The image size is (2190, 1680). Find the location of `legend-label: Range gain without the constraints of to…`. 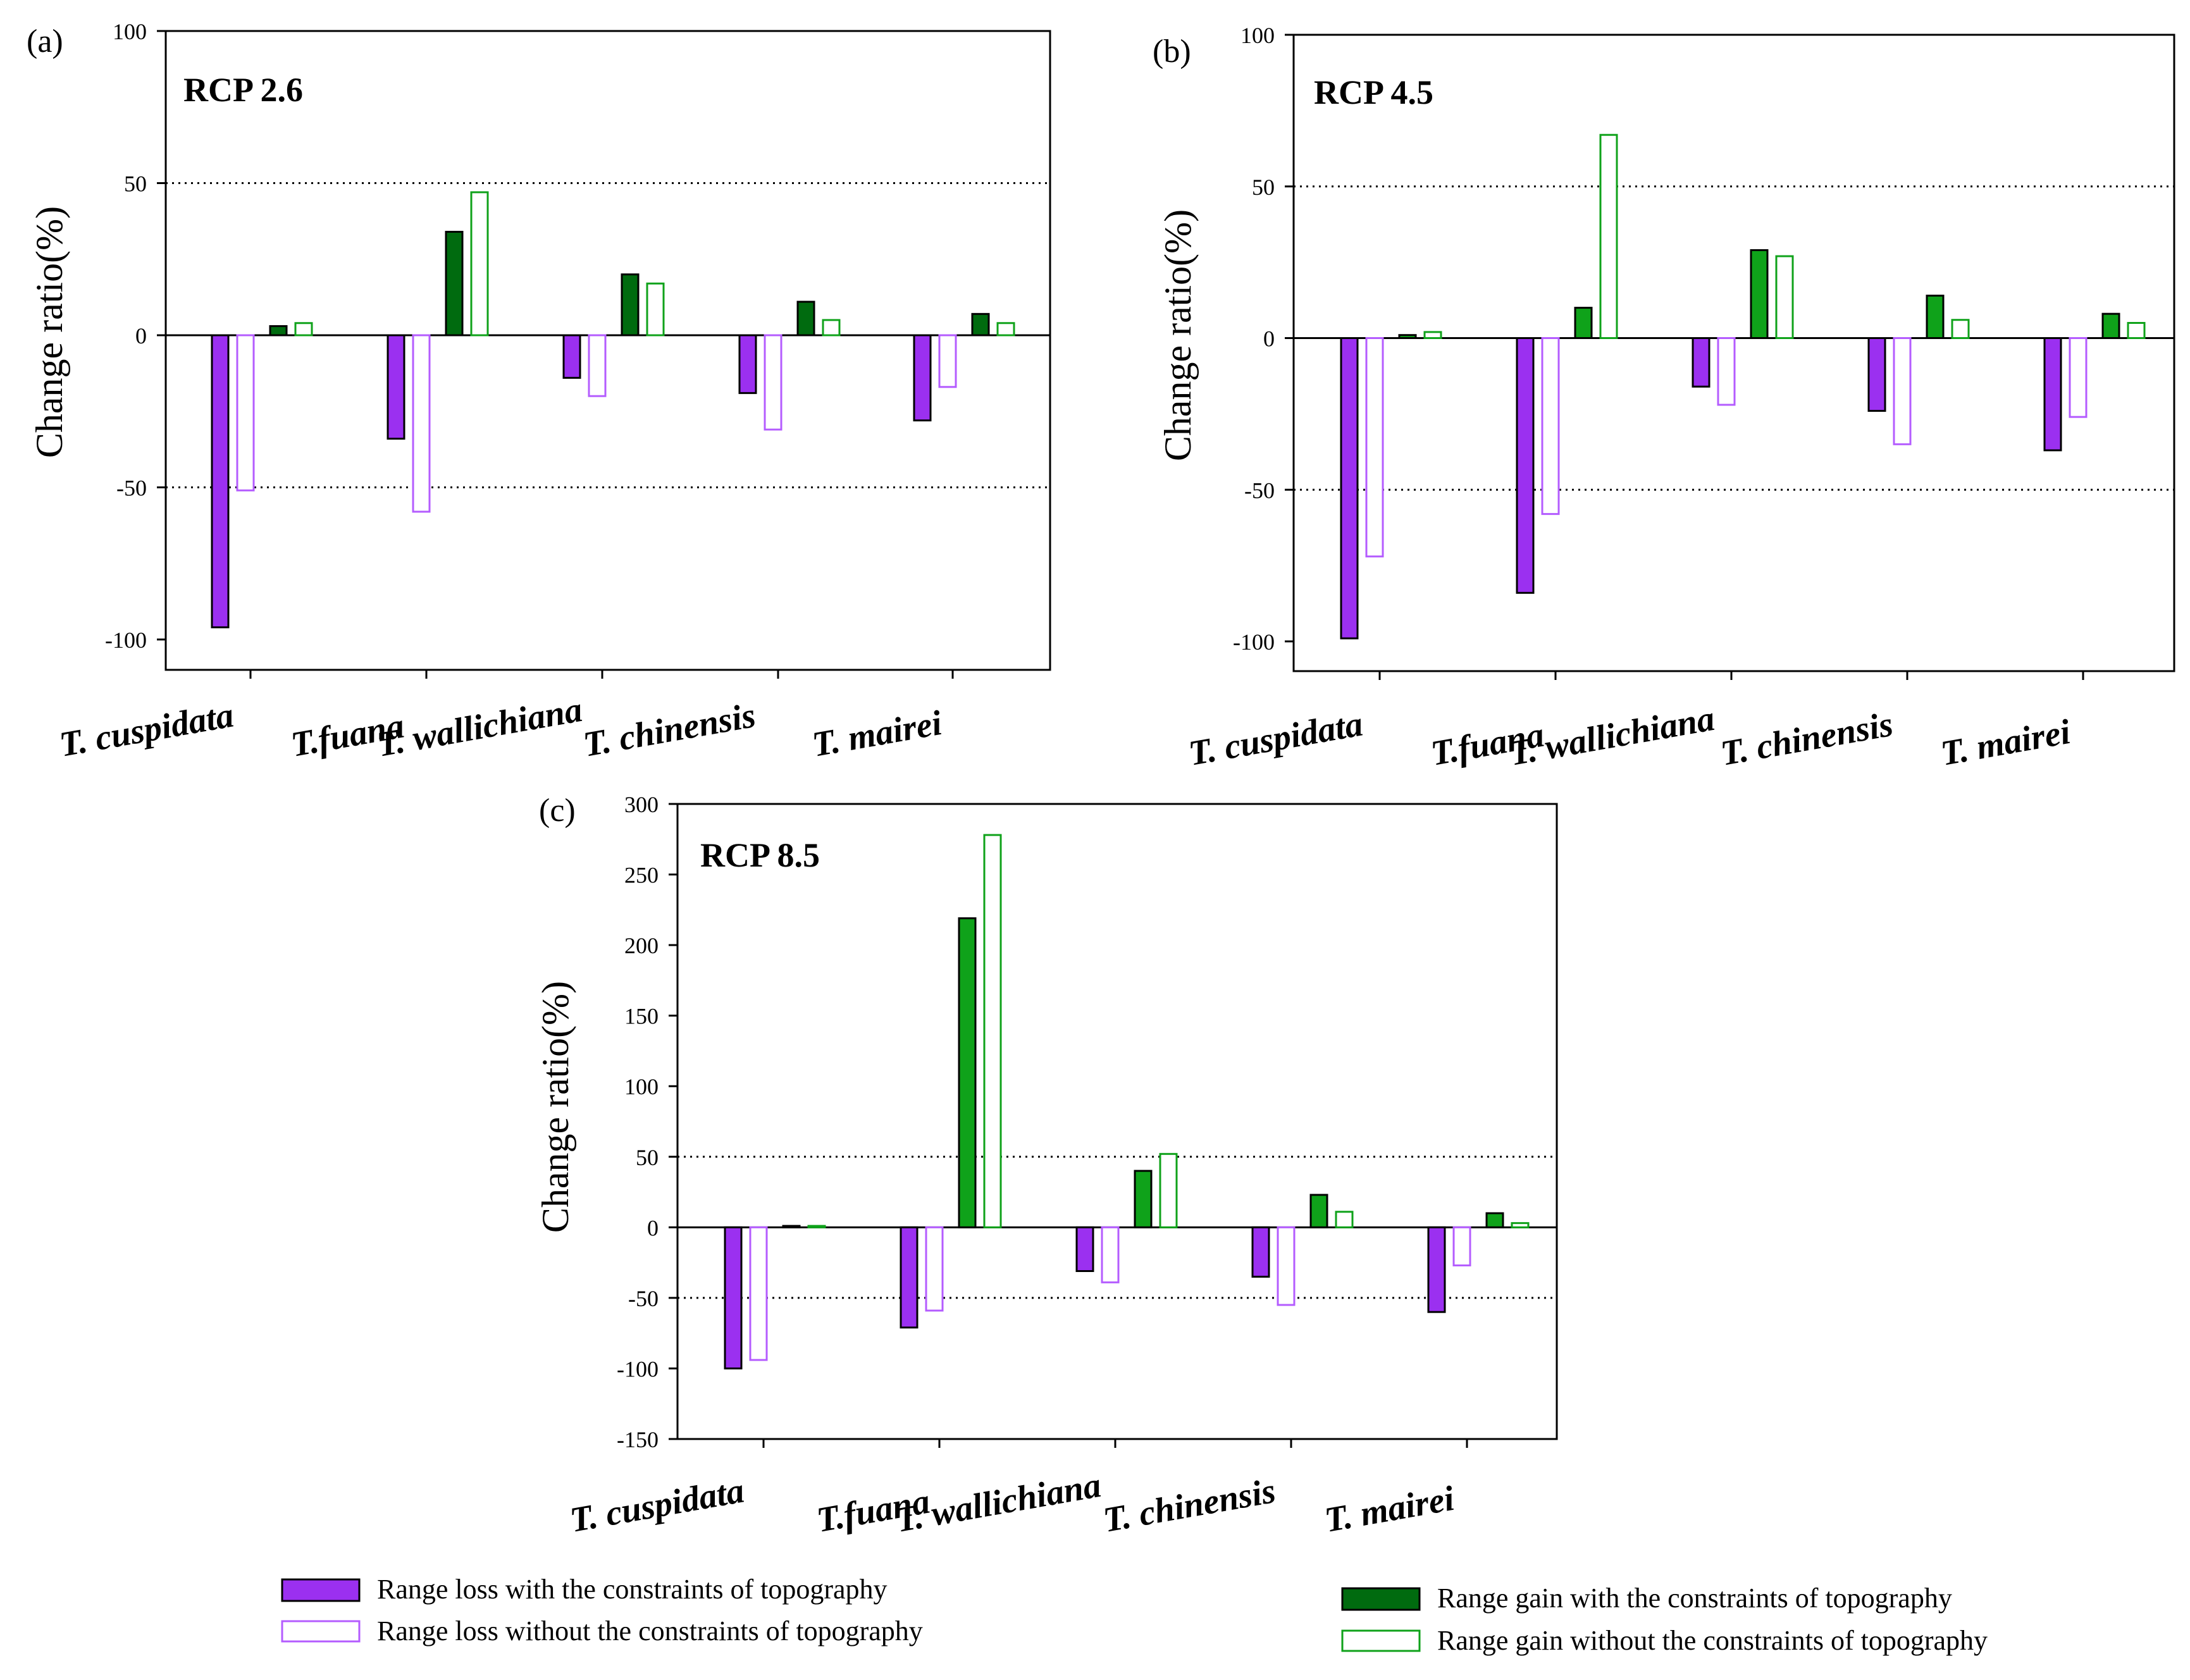

legend-label: Range gain without the constraints of to… is located at coordinates (1712, 1640).